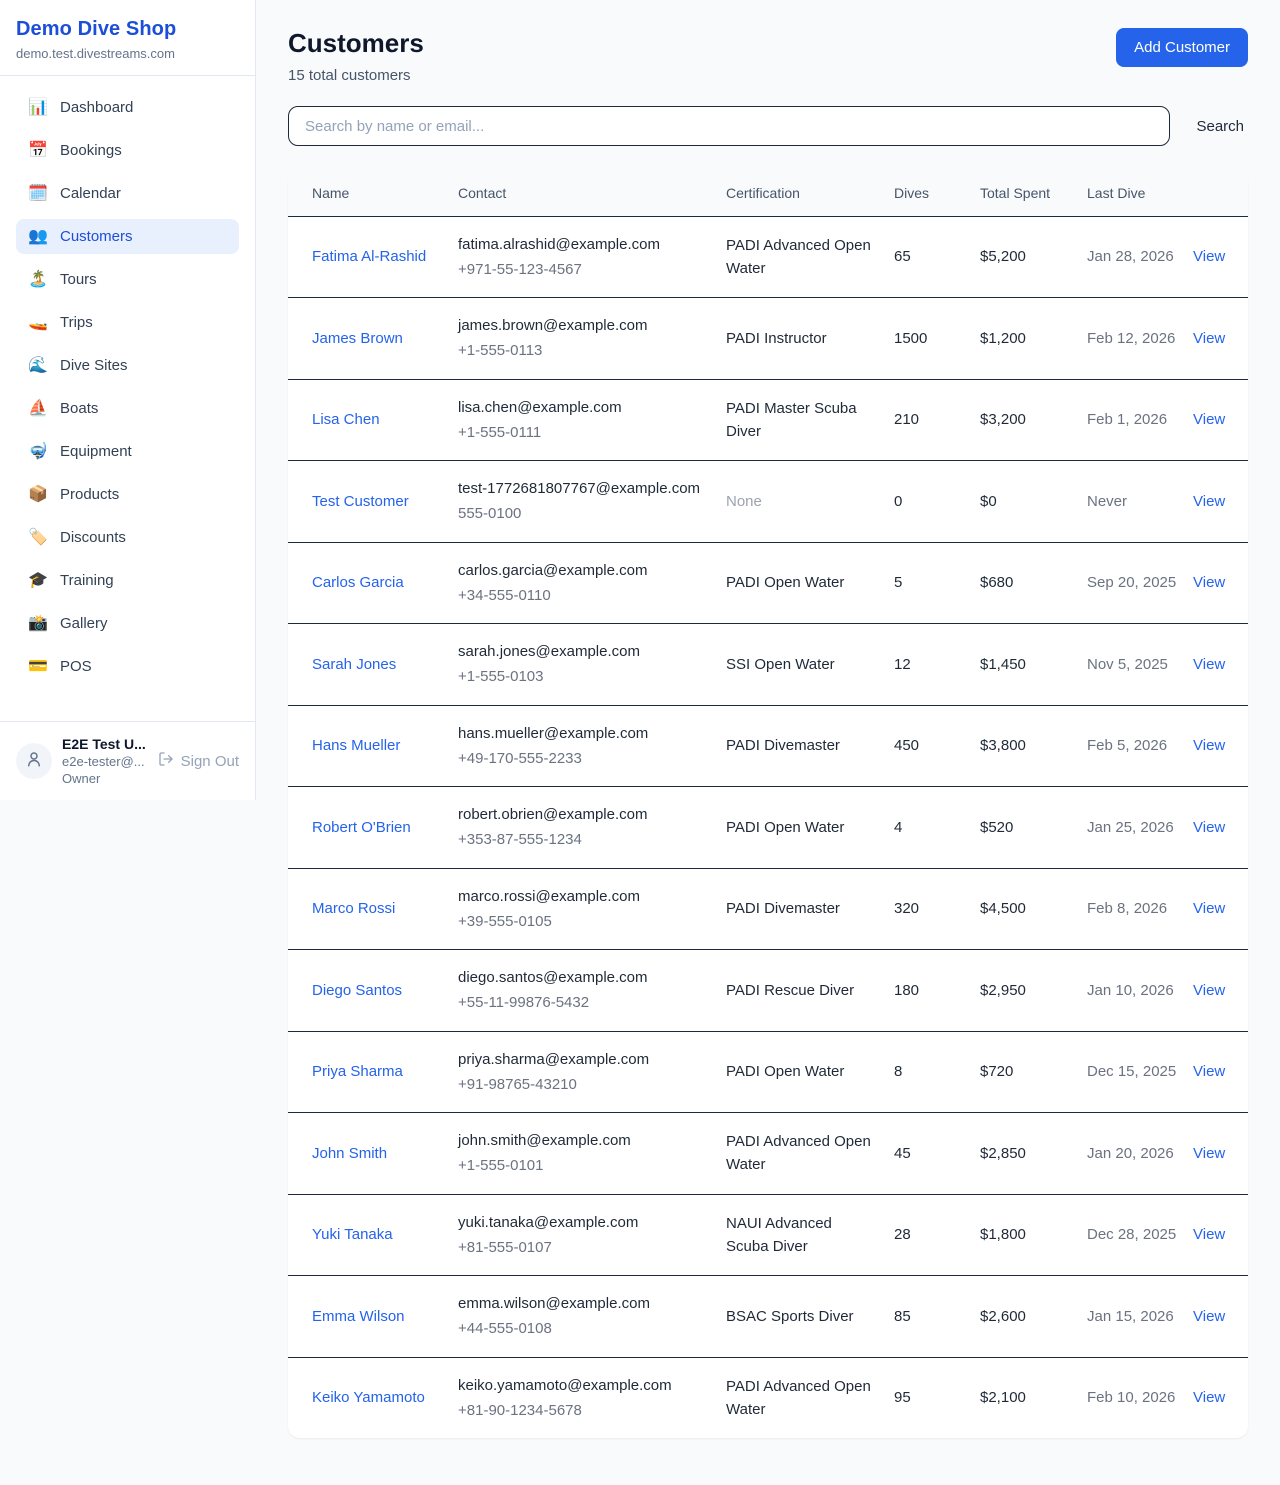 This screenshot has width=1280, height=1485. What do you see at coordinates (358, 1316) in the screenshot?
I see `customer-name-link: Emma Wilson` at bounding box center [358, 1316].